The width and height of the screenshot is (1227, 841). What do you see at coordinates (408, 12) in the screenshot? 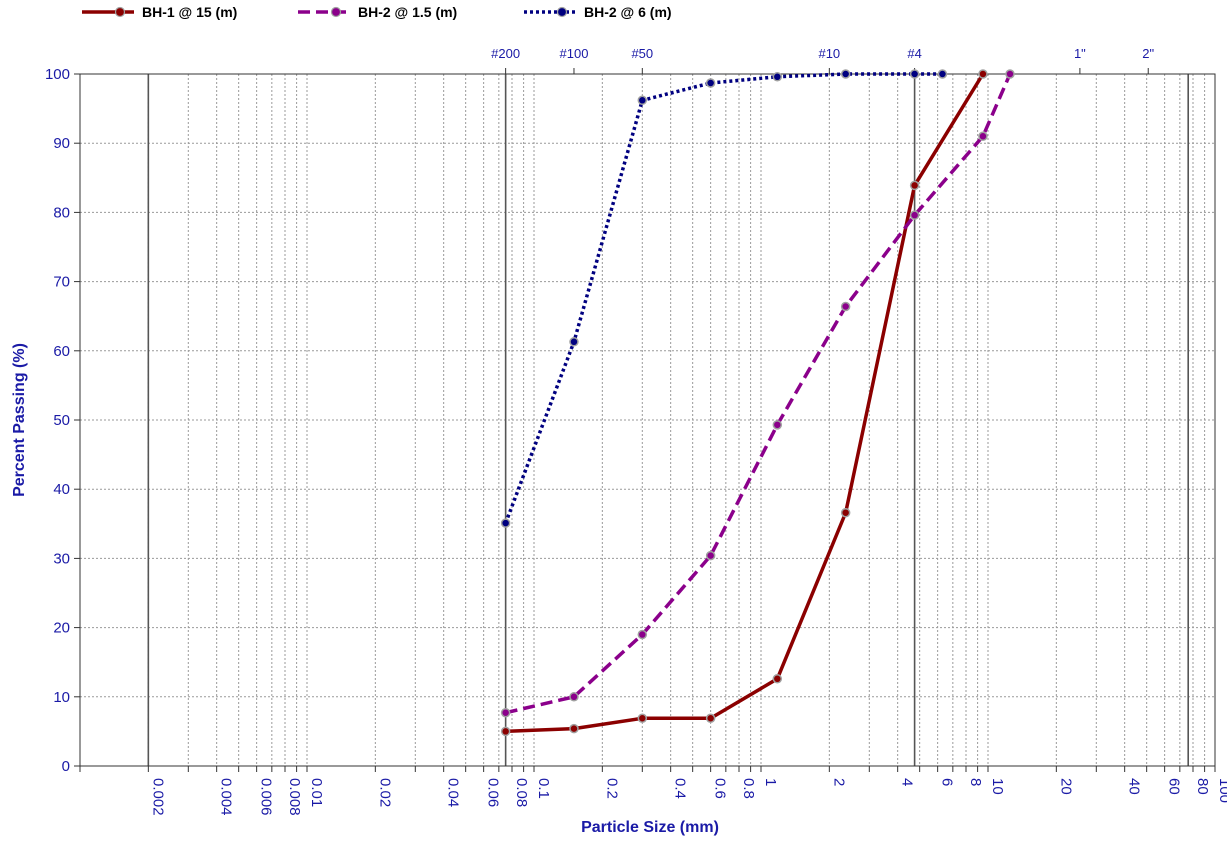
I see `legend-label-bh2-1-5m: BH-2 @ 1.5 (m)` at bounding box center [408, 12].